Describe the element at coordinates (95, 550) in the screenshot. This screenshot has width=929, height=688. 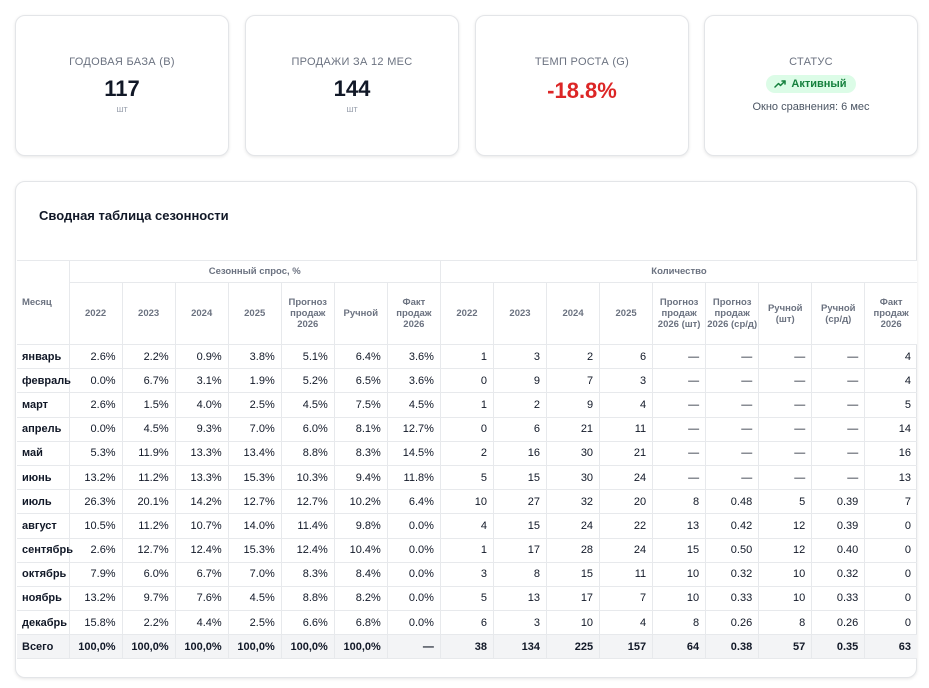
I see `cell-seasonal: 2.6%` at that location.